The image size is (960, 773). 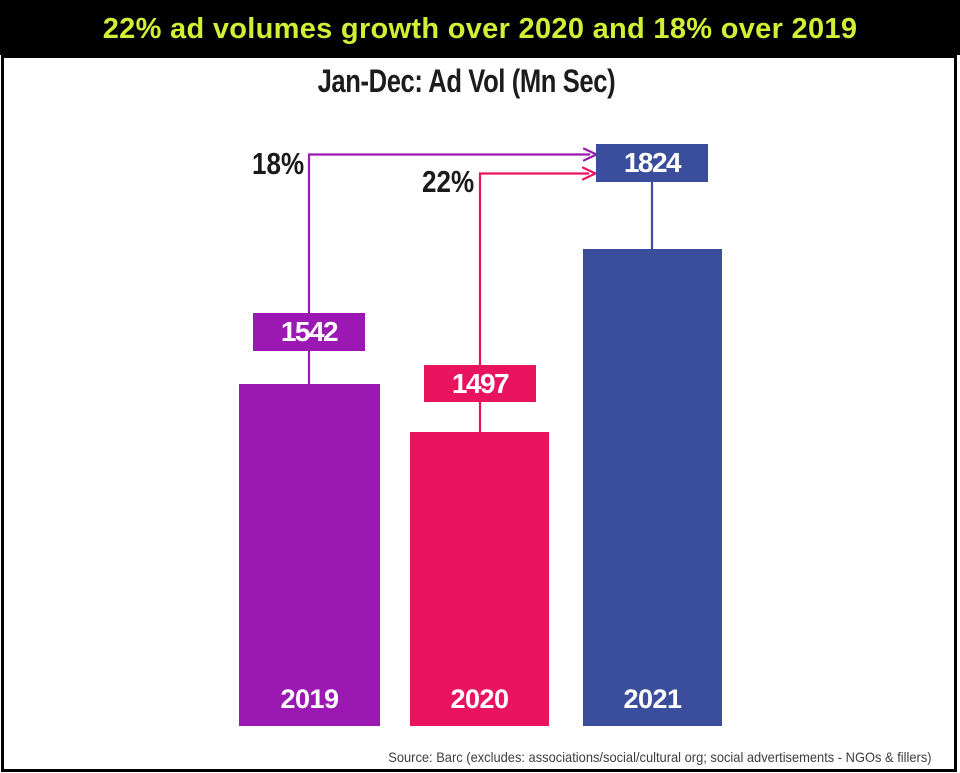 I want to click on chart-title: Jan-Dec: Ad Vol (Mn Sec), so click(x=466, y=81).